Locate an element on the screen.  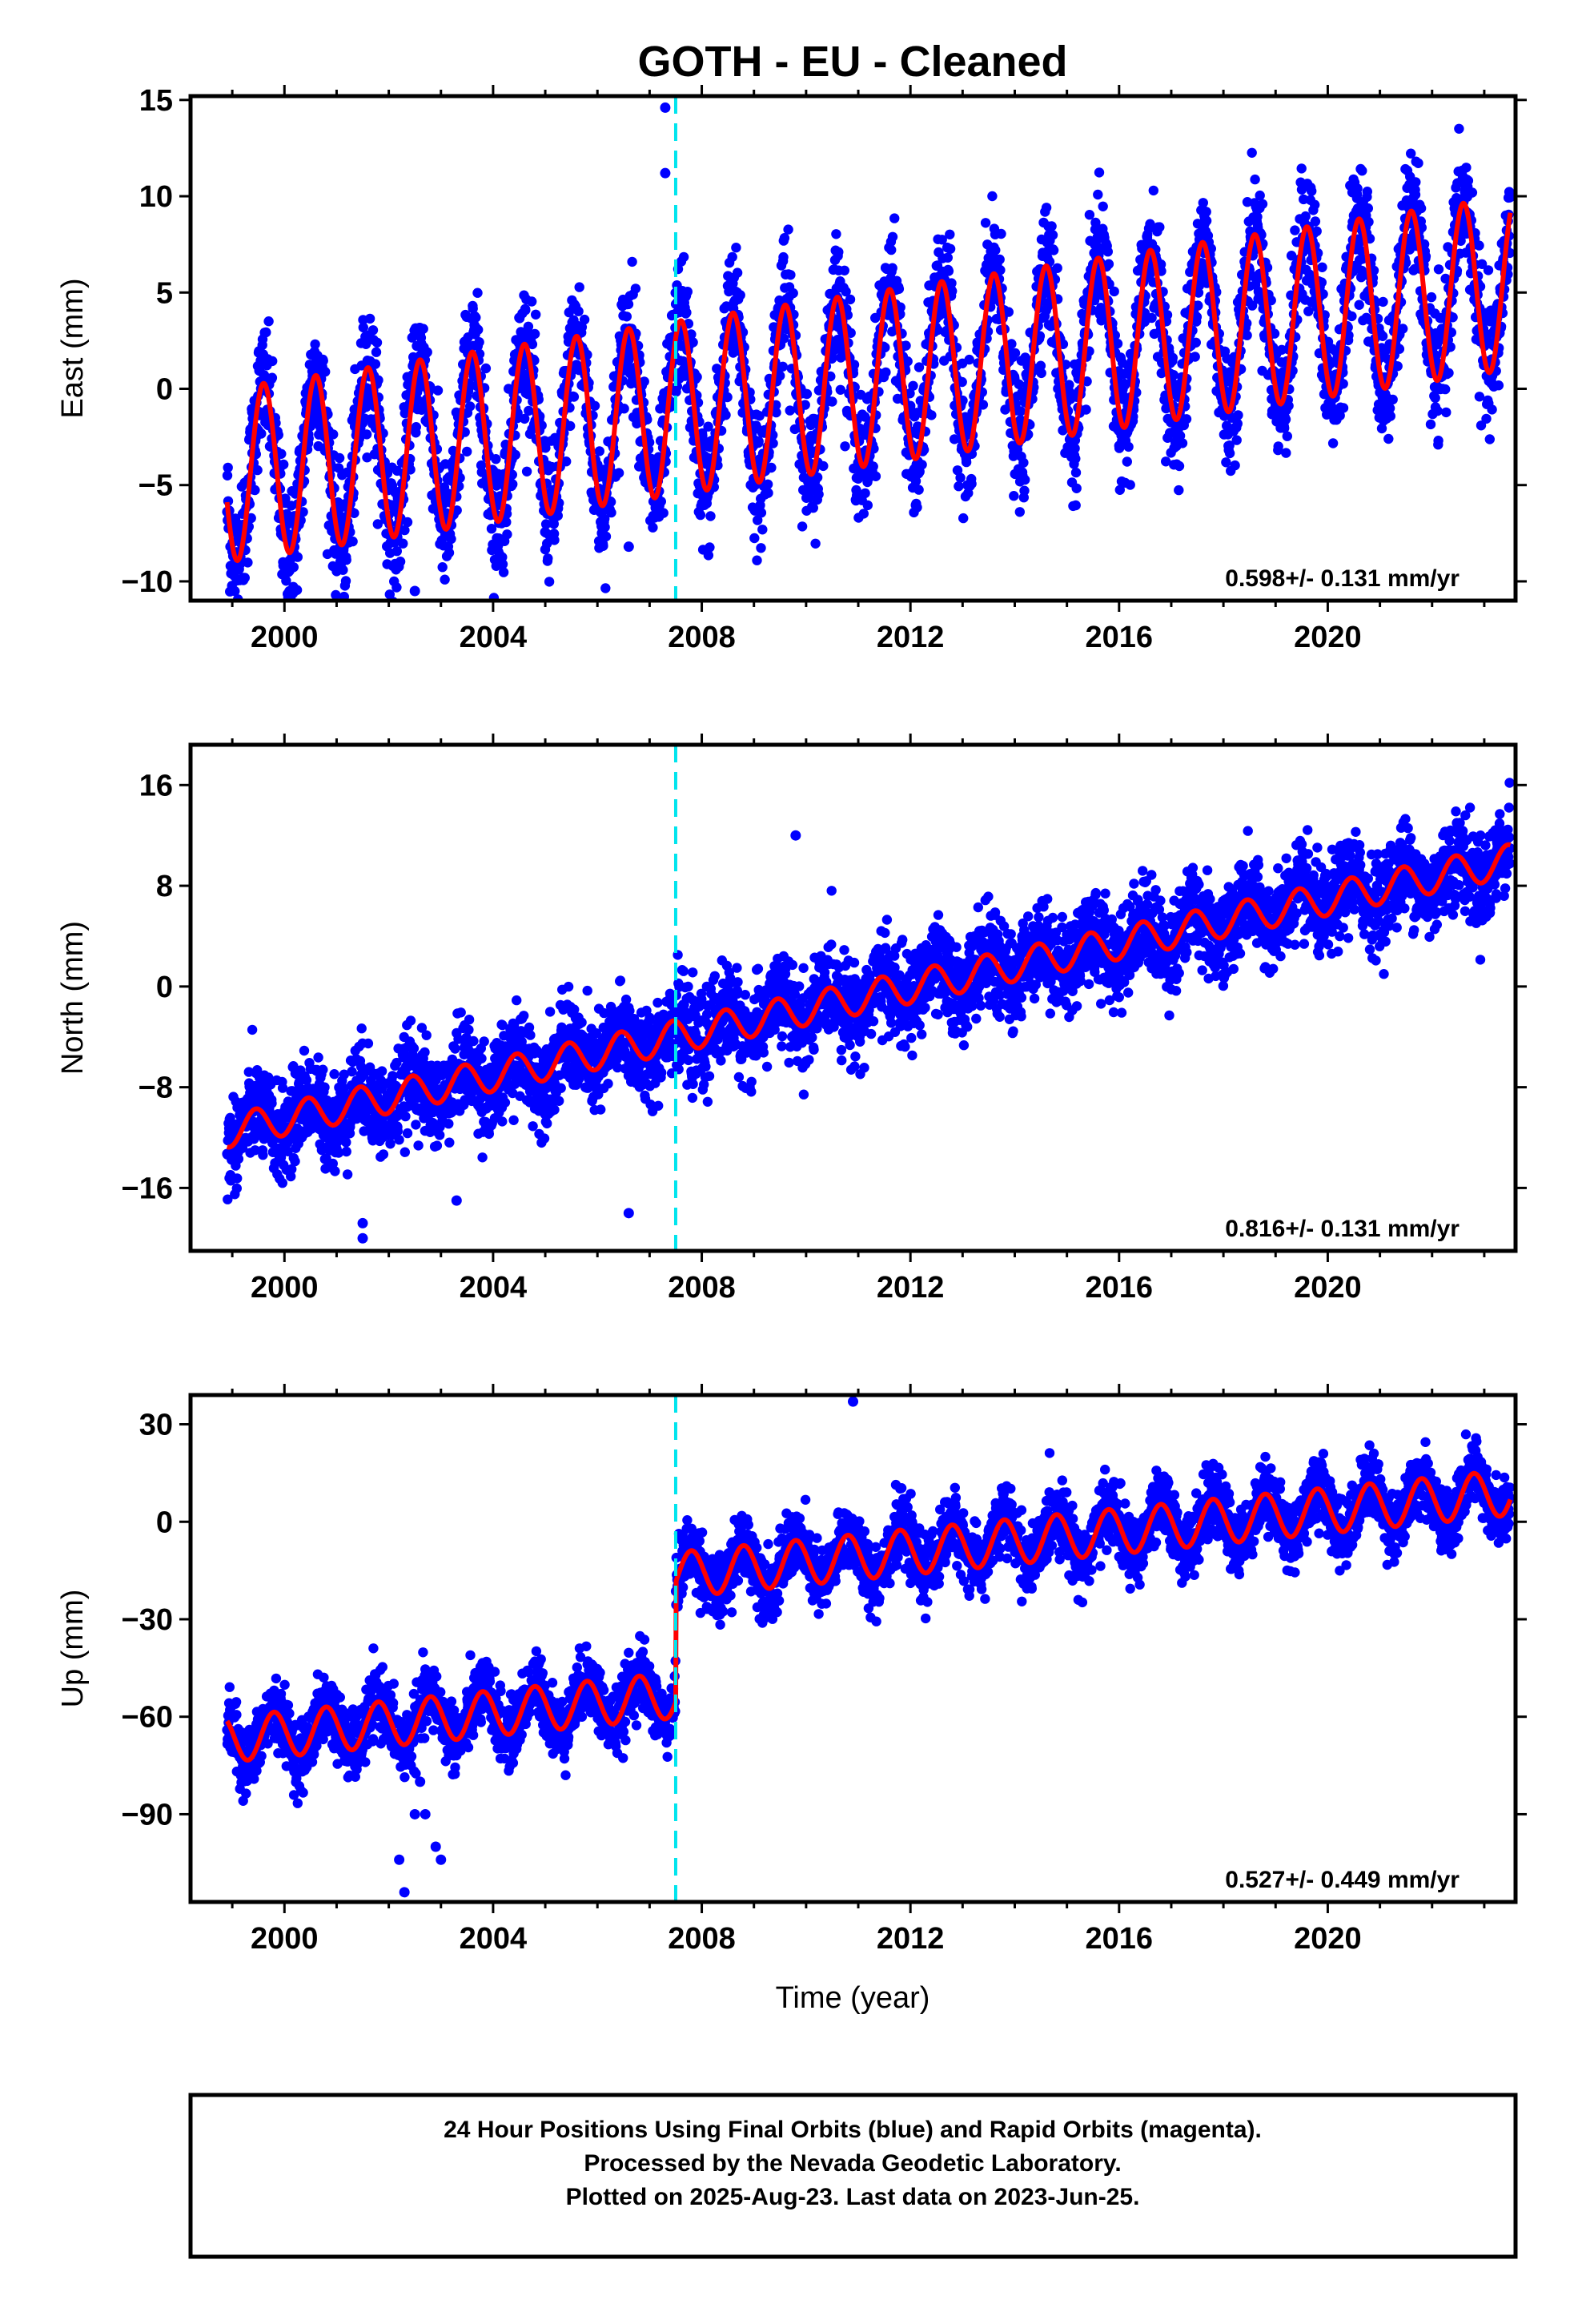
x-tick-label: 2000 is located at coordinates (285, 637).